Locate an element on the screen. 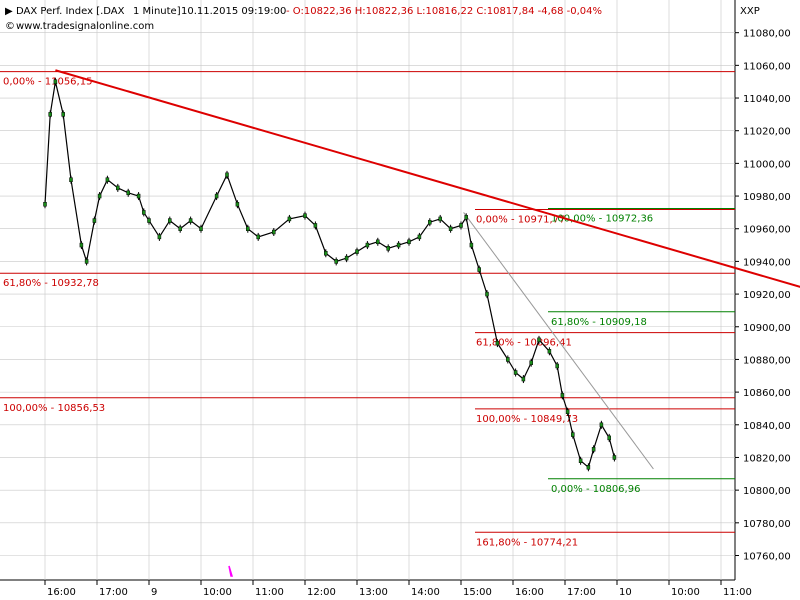 The height and width of the screenshot is (600, 800). fib-level-label: 100,00% - 10856,53 is located at coordinates (54, 408).